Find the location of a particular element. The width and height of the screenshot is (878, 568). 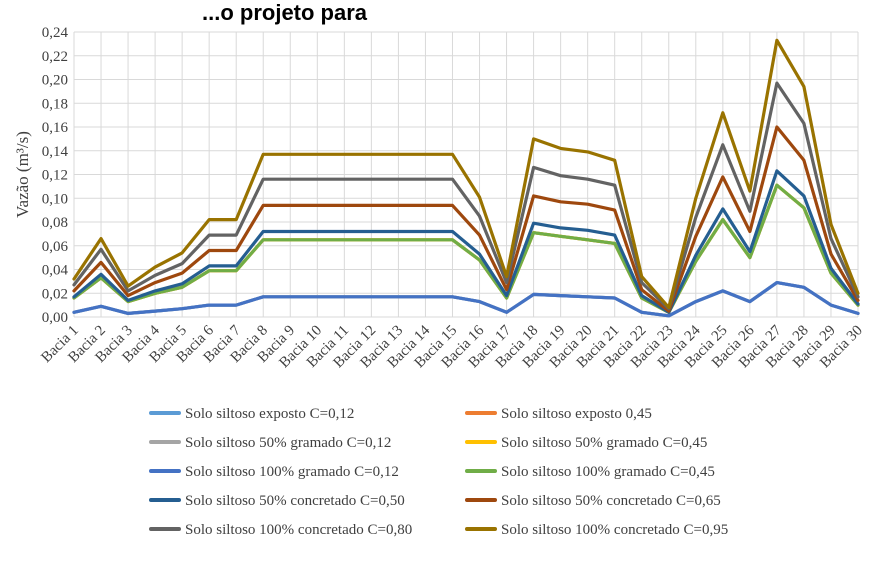

y-axis-label: Vazão (m³/s) is located at coordinates (22, 174).